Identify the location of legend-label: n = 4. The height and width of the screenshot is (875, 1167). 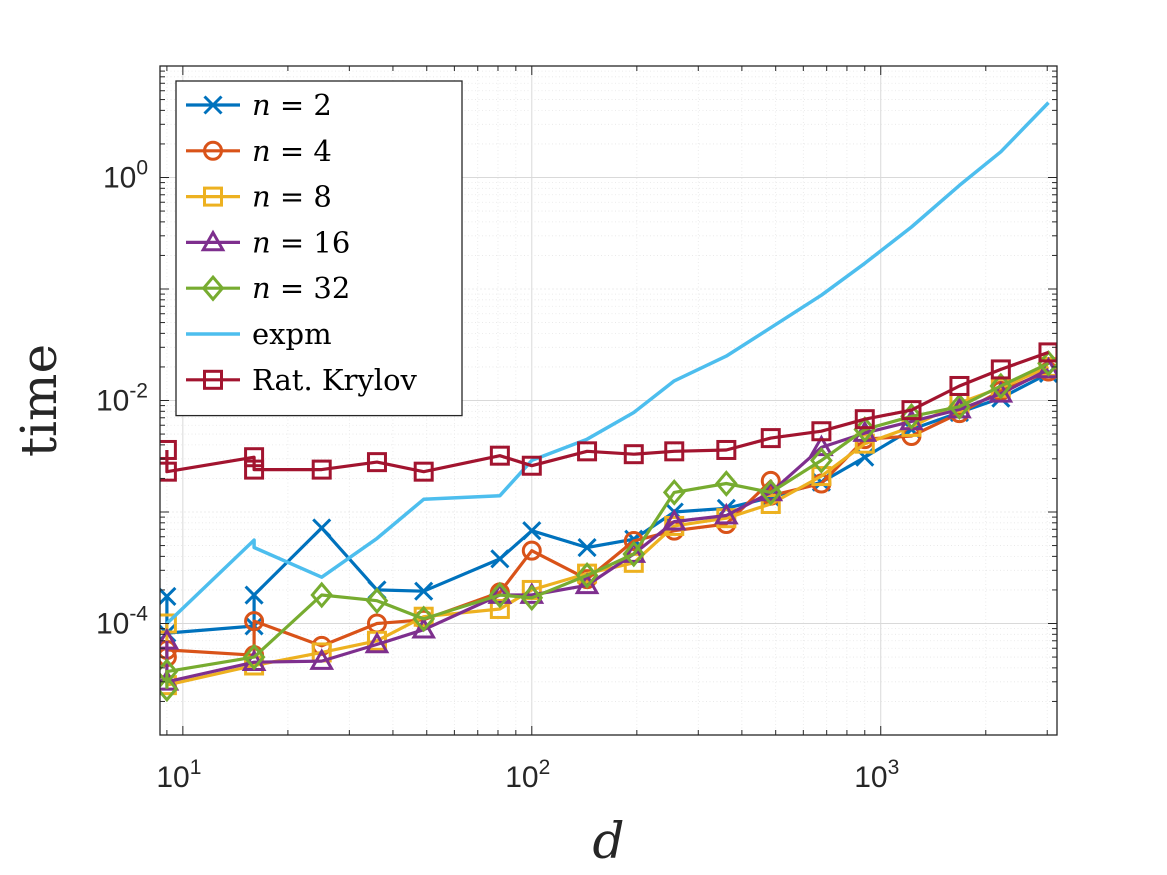
(292, 151).